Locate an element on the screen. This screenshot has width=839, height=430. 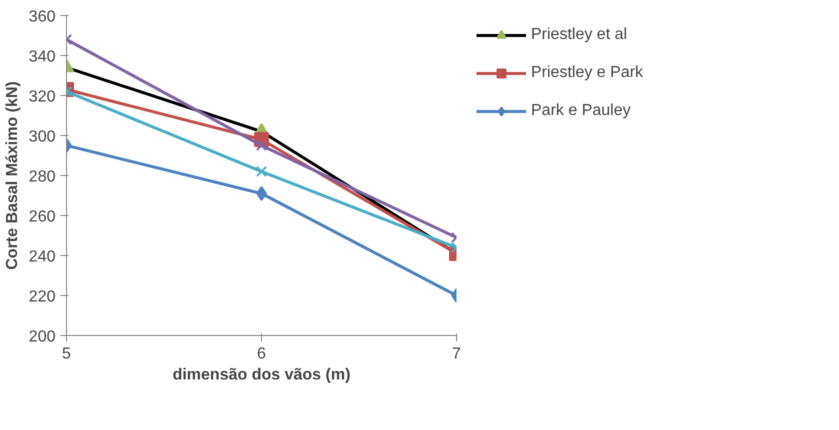
y-tick-label: 320 is located at coordinates (42, 97).